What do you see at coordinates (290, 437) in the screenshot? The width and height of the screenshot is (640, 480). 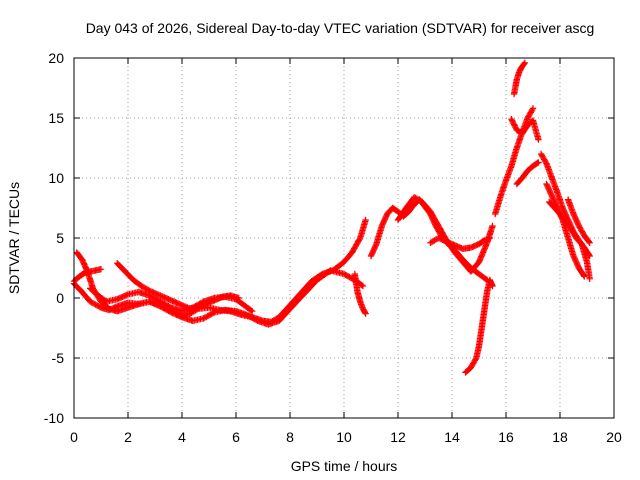 I see `x-tick-label: 8` at bounding box center [290, 437].